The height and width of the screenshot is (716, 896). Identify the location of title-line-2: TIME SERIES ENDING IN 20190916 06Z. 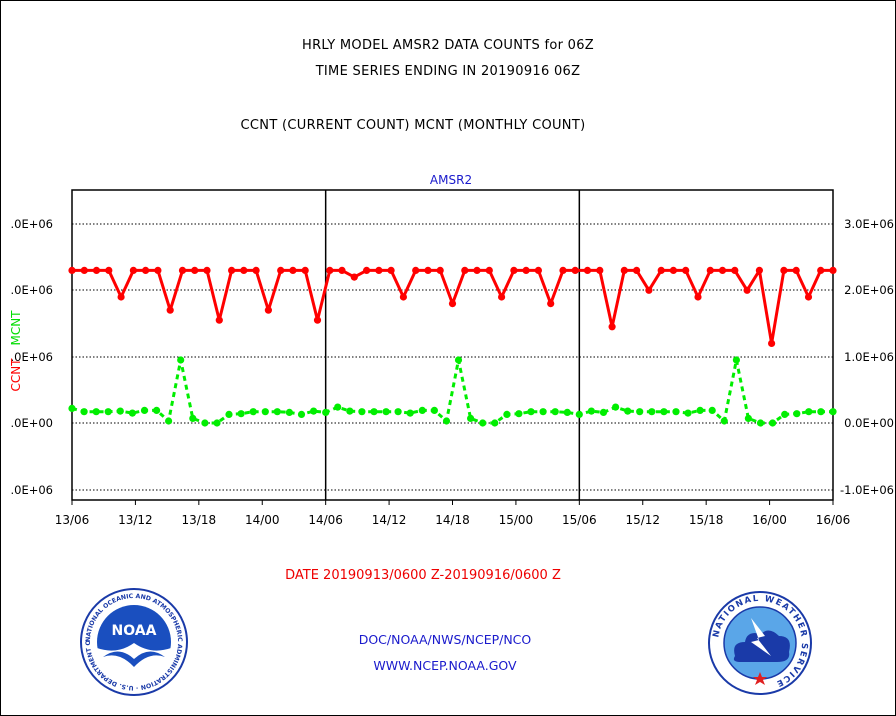
(448, 71).